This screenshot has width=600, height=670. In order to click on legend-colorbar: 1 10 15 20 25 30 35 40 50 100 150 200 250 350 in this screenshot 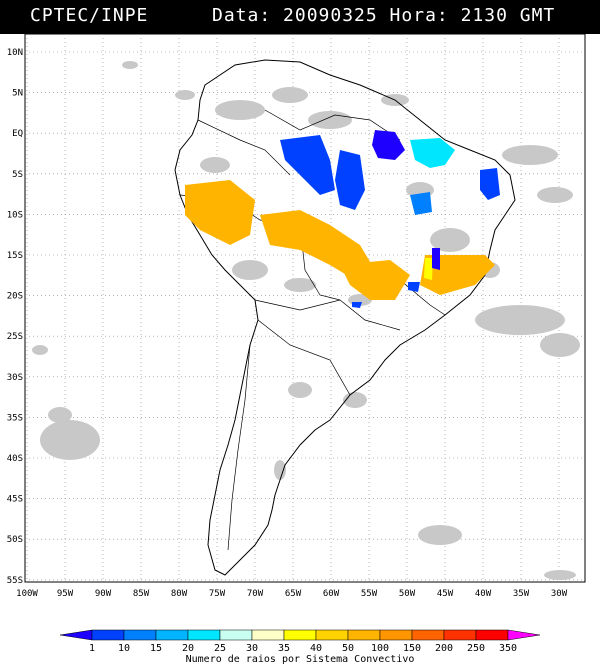, I will do `click(300, 641)`.